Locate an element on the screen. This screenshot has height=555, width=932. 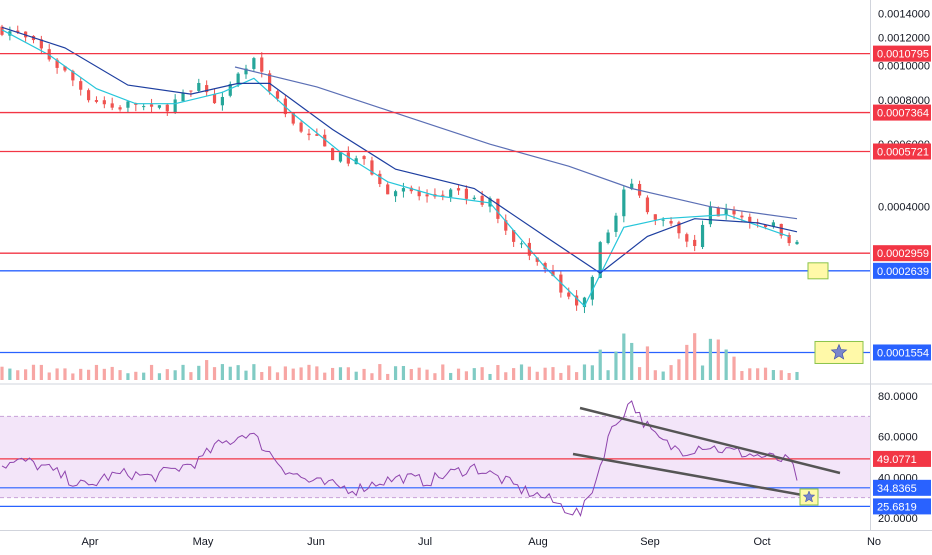
price-tick-label: 0.0010000 is located at coordinates (904, 66).